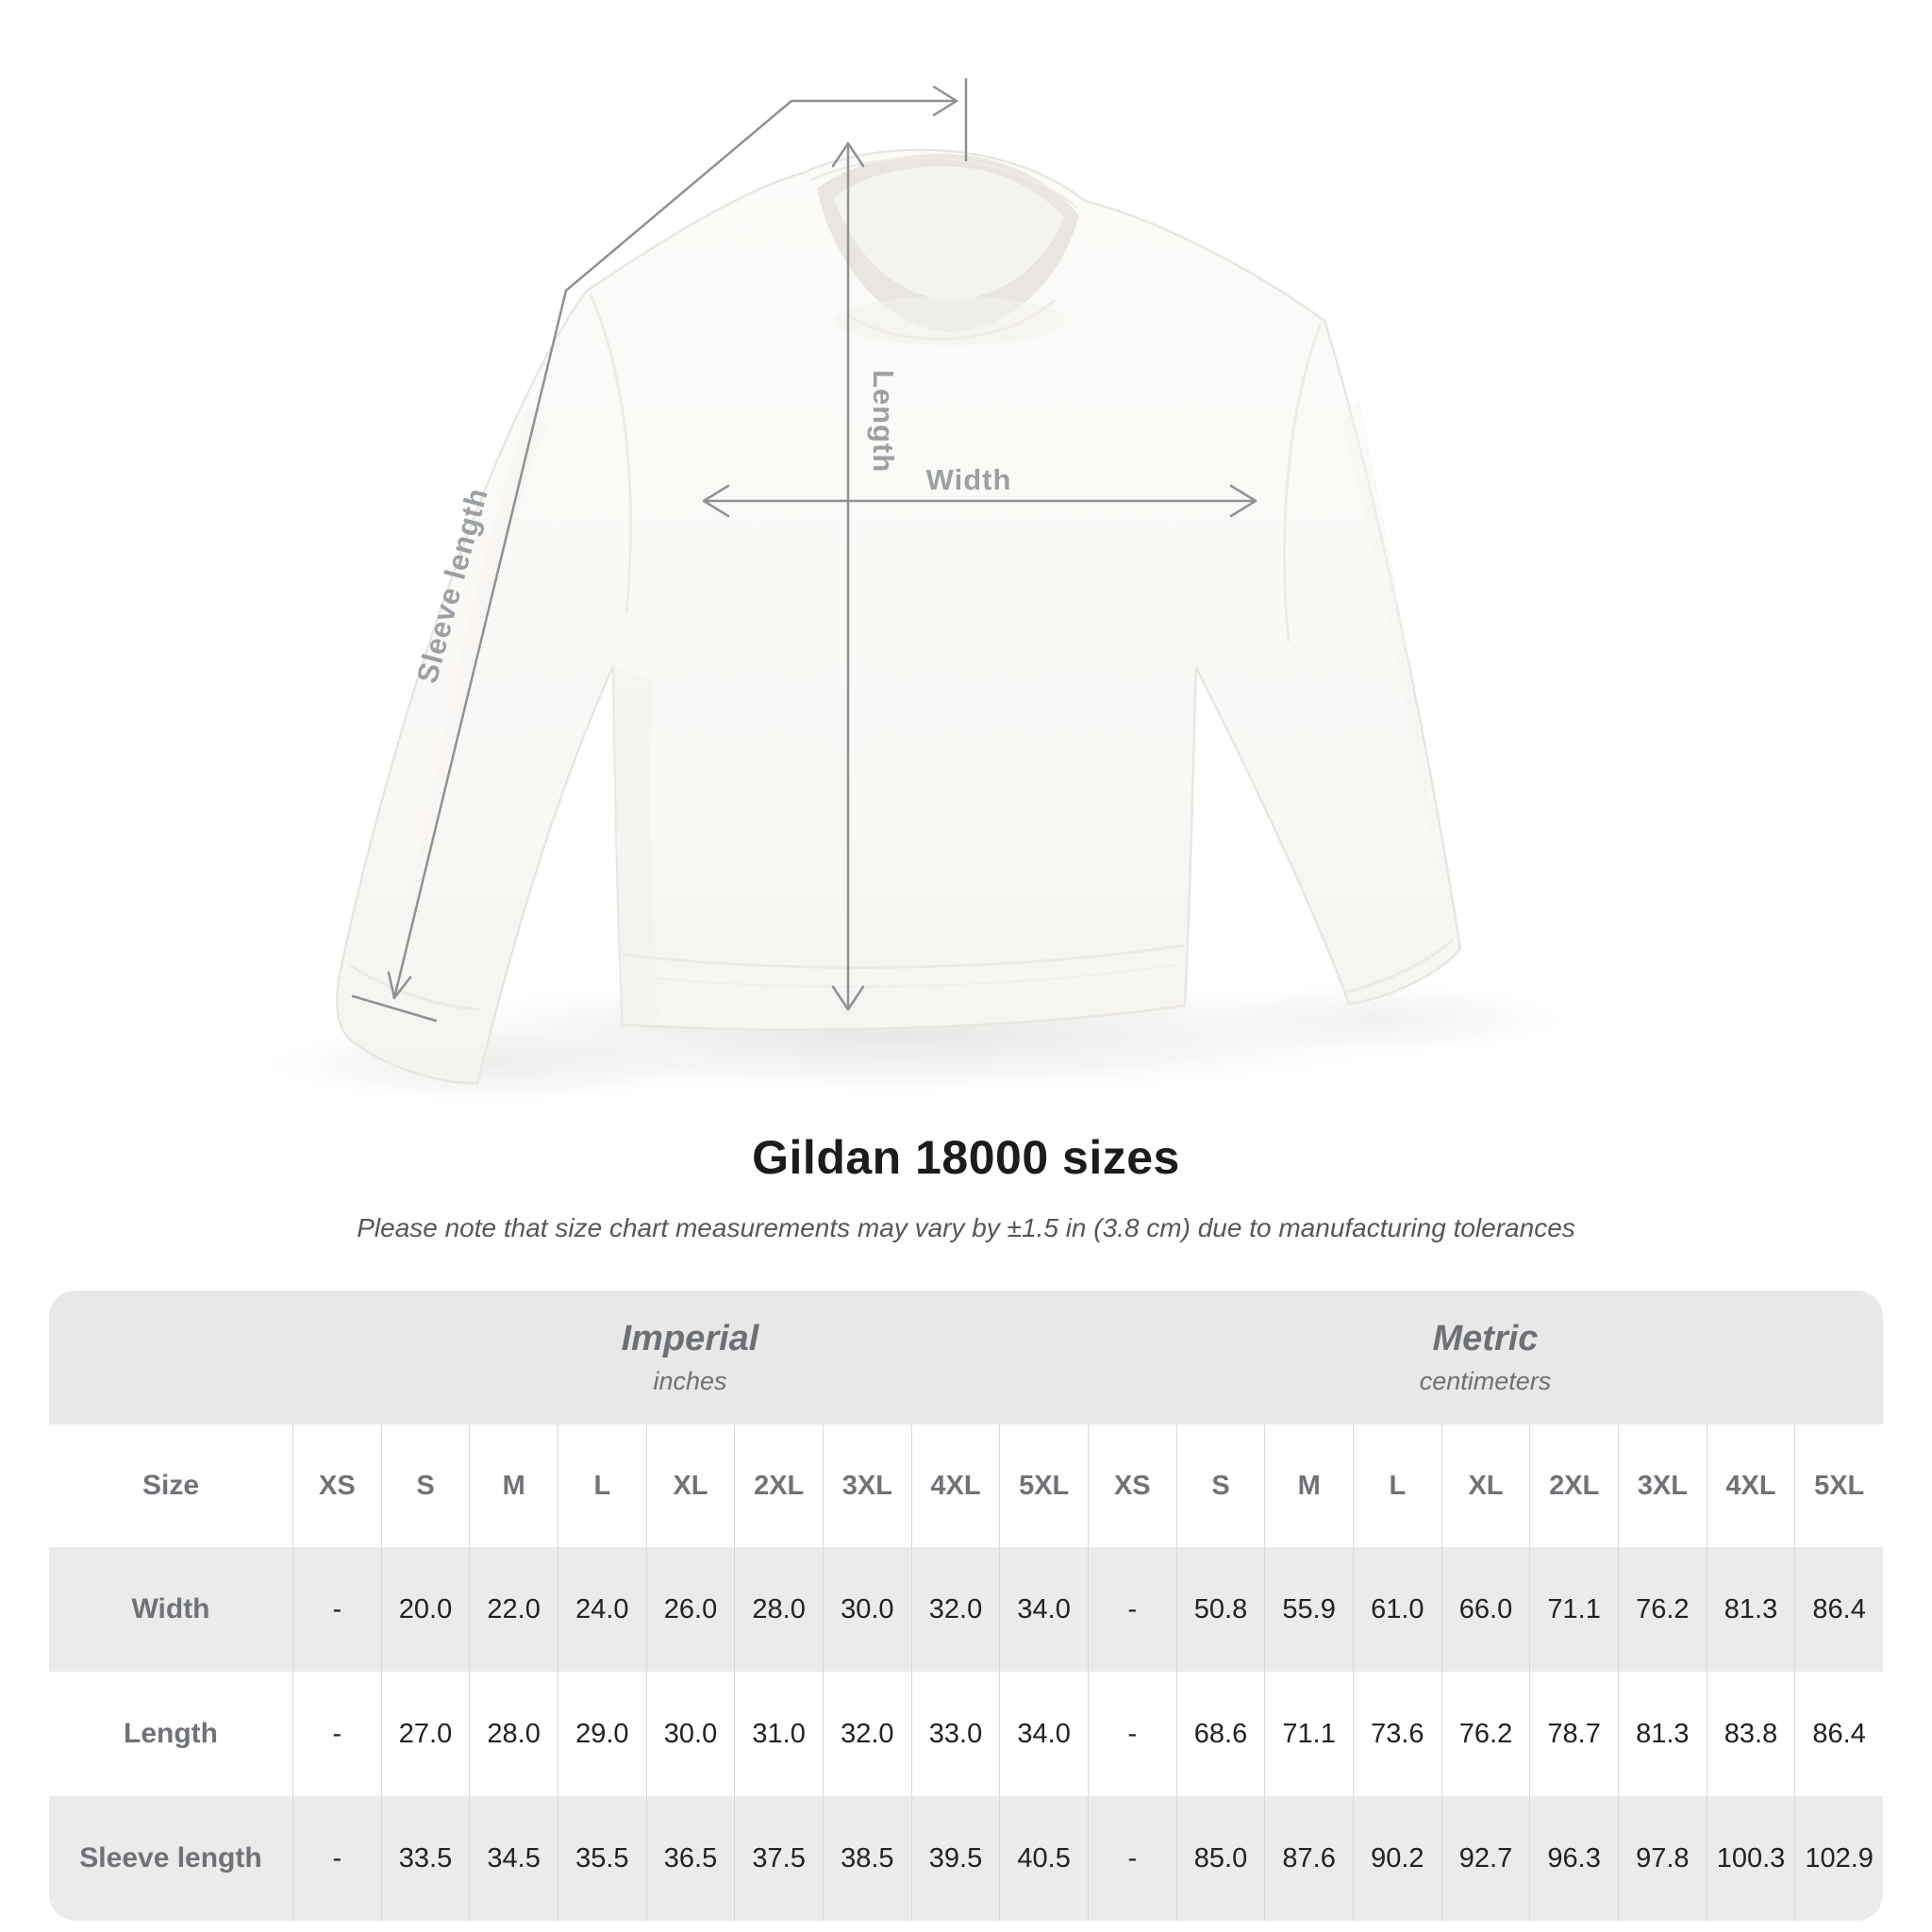 The width and height of the screenshot is (1932, 1932). What do you see at coordinates (1043, 1486) in the screenshot?
I see `size-col-header-imperial-5XL: 5XL` at bounding box center [1043, 1486].